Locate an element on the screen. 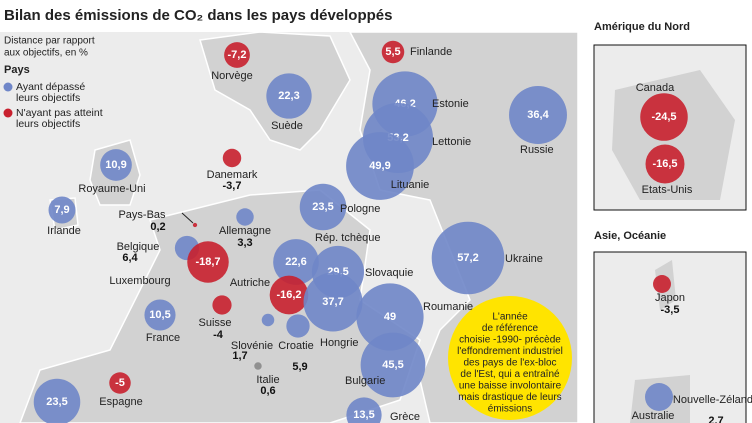 The height and width of the screenshot is (423, 752). country-name: Danemark is located at coordinates (232, 175).